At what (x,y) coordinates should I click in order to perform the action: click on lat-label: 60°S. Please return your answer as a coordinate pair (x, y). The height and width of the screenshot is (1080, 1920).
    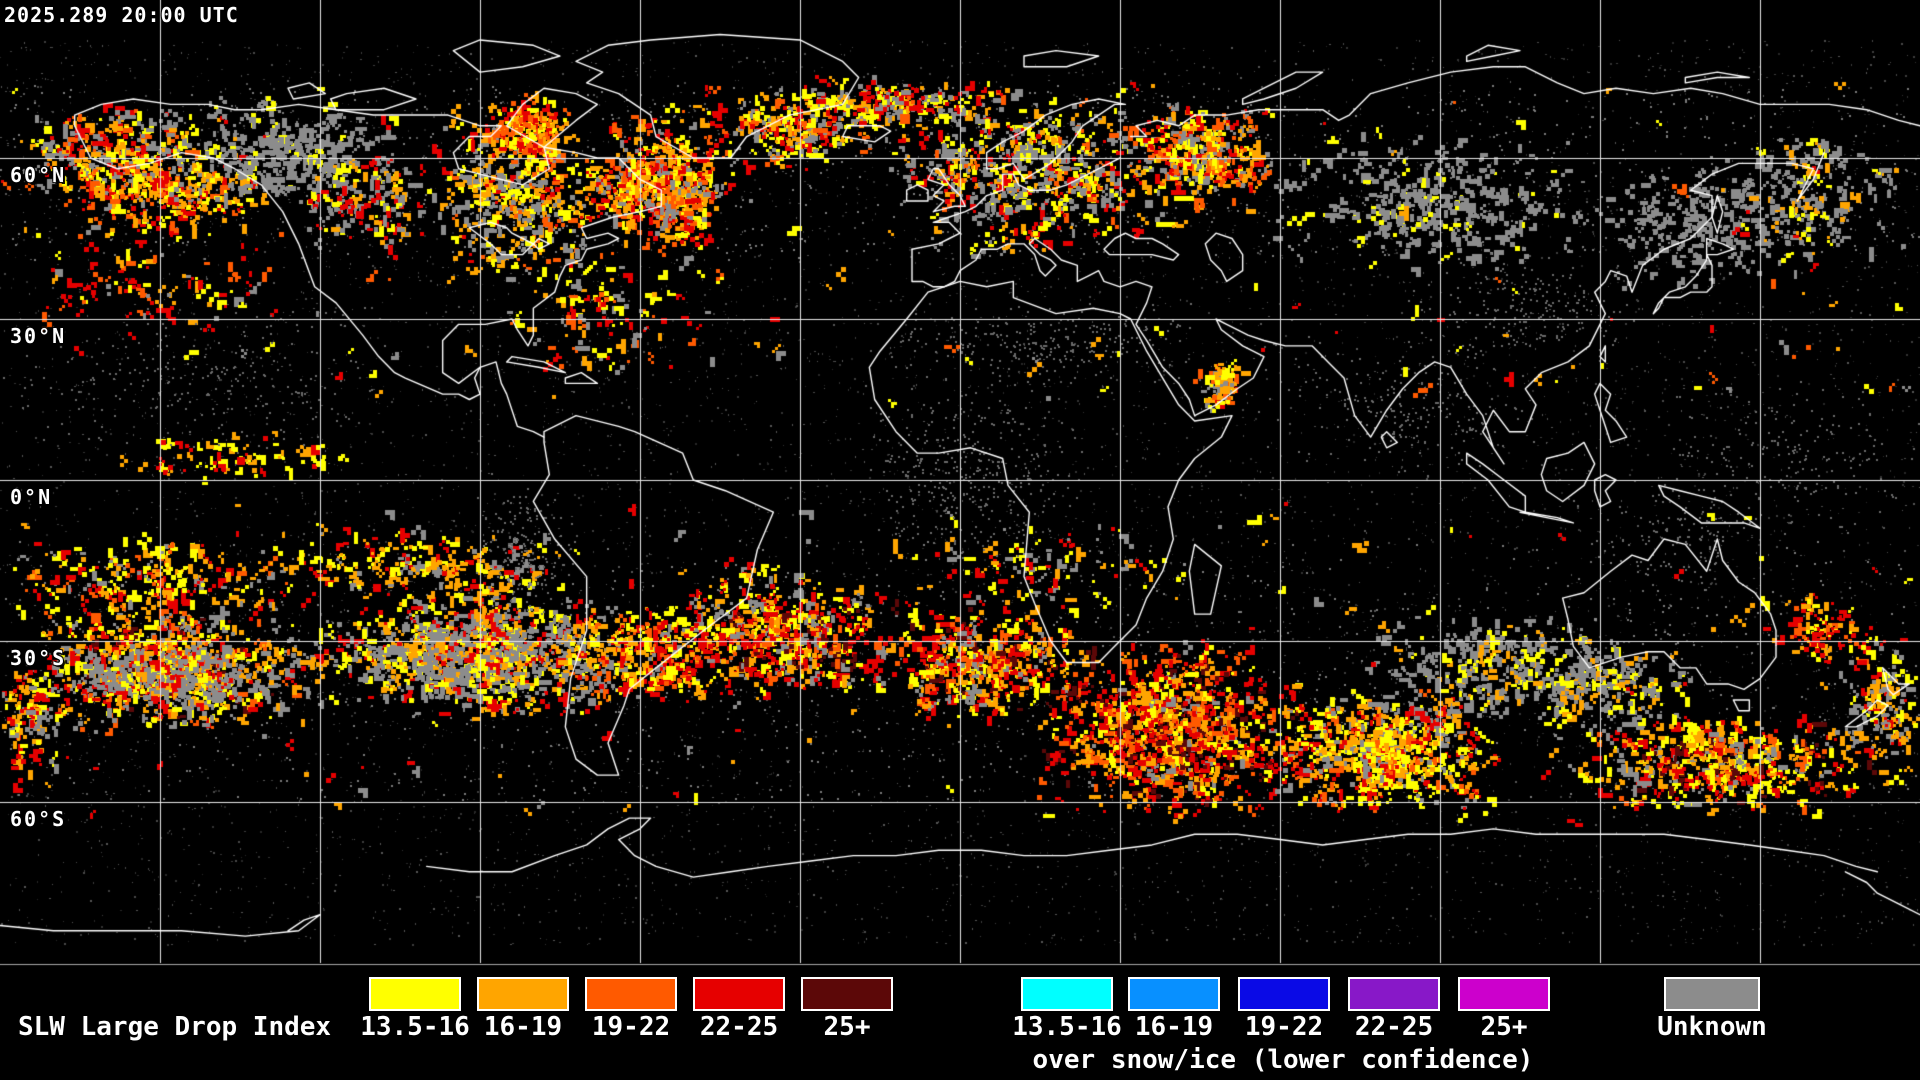
    Looking at the image, I should click on (38, 819).